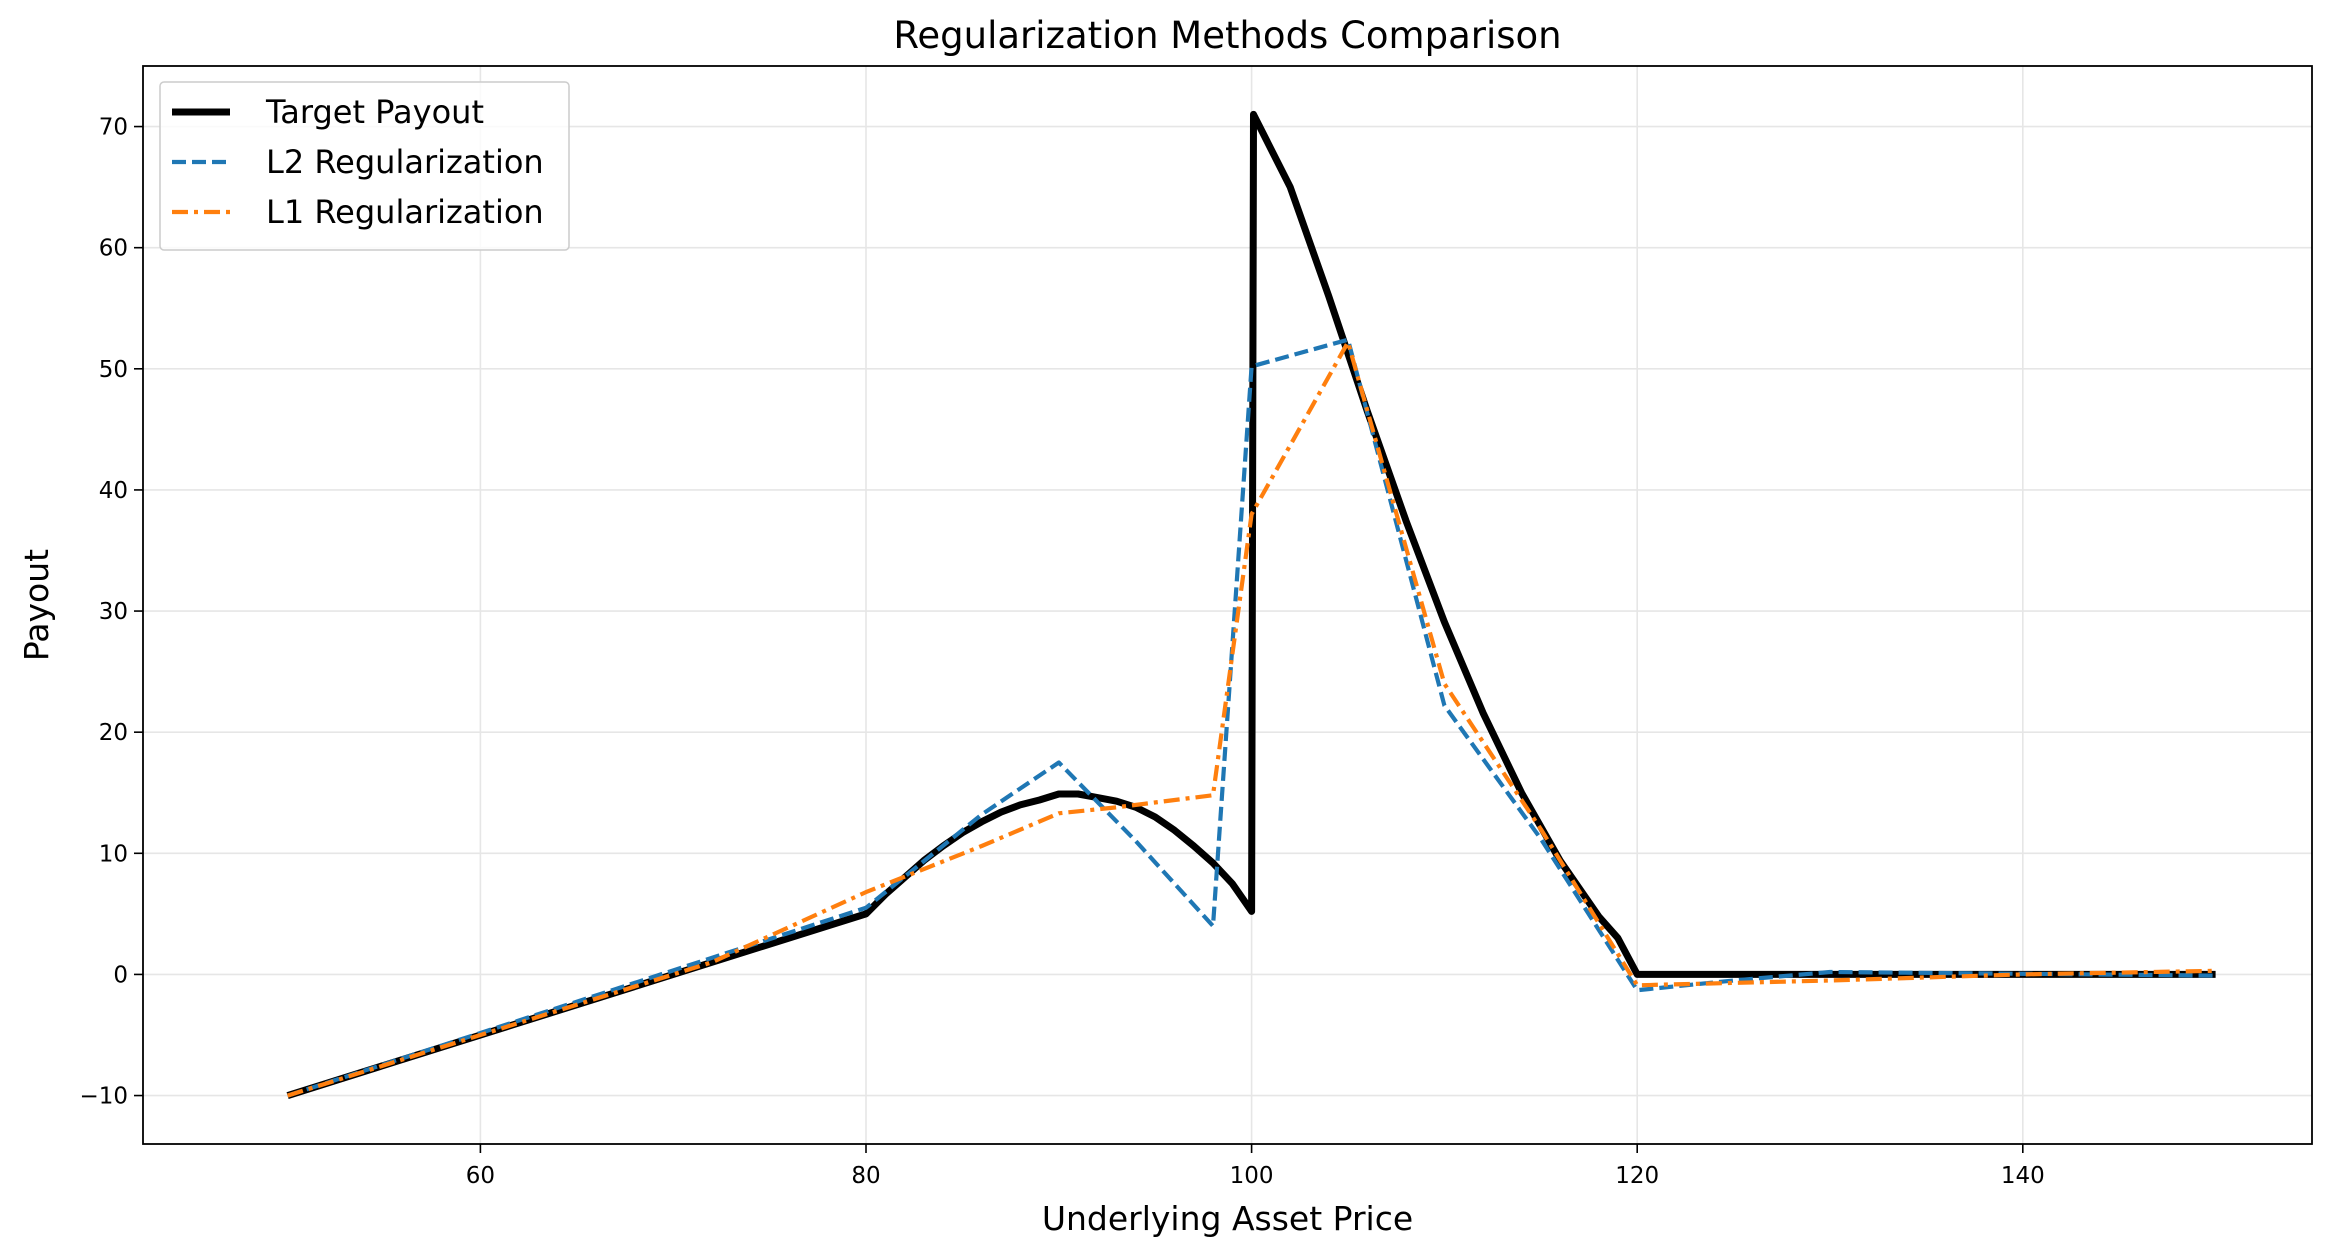 The image size is (2332, 1256). Describe the element at coordinates (405, 162) in the screenshot. I see `legend-label: L2 Regularization` at that location.